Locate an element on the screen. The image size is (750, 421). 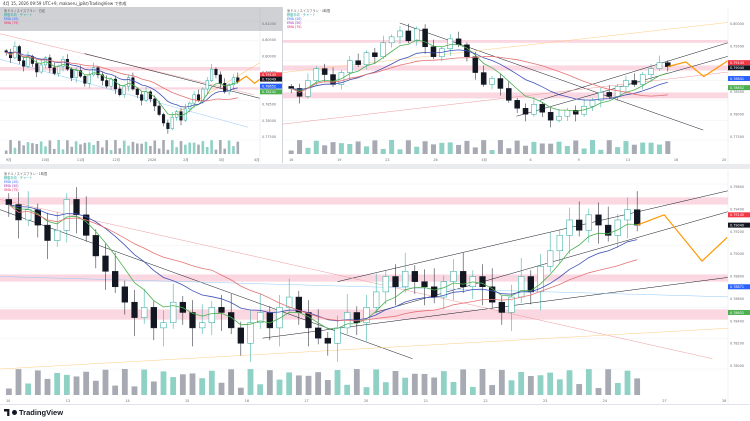
time-axis-label: 6 is located at coordinates (531, 160).